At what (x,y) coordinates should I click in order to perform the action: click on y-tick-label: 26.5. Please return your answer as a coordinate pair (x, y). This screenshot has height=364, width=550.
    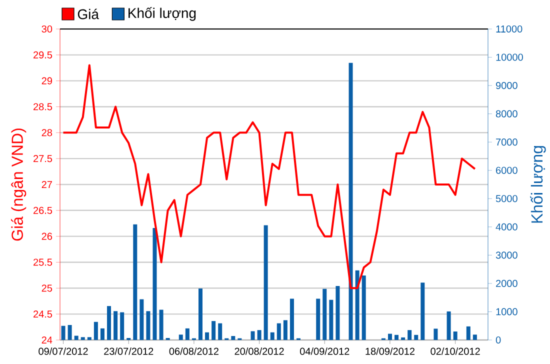
    Looking at the image, I should click on (43, 210).